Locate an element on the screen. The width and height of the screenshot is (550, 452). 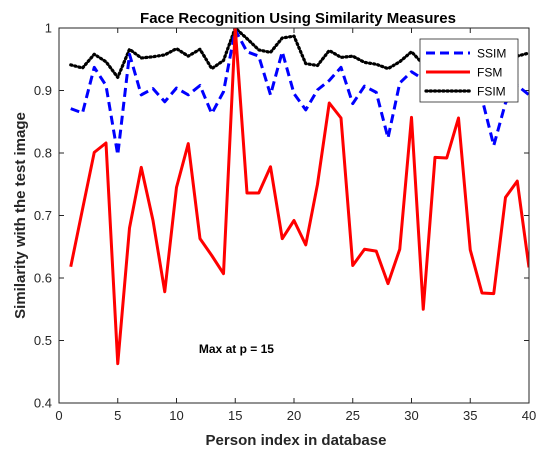
x-tick-label: 10 is located at coordinates (176, 415).